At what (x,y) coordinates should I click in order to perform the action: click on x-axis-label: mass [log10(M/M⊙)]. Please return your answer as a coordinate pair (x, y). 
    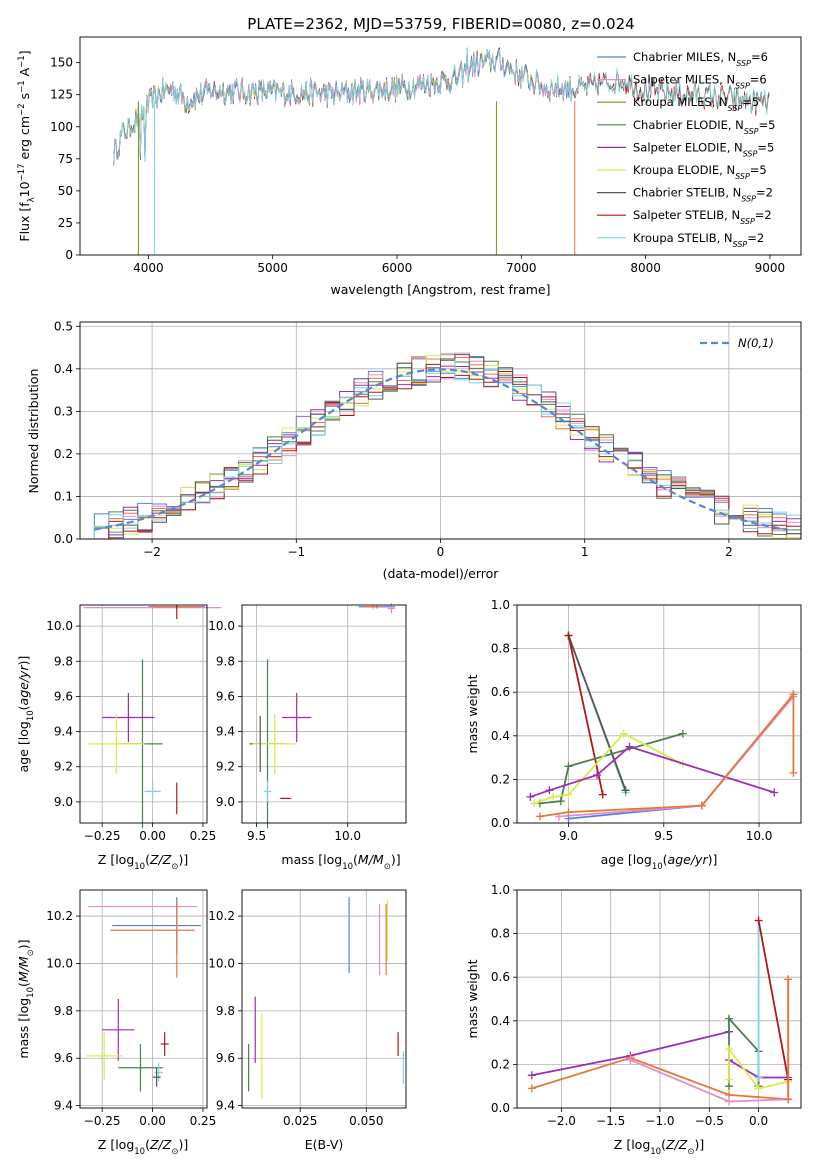
    Looking at the image, I should click on (340, 862).